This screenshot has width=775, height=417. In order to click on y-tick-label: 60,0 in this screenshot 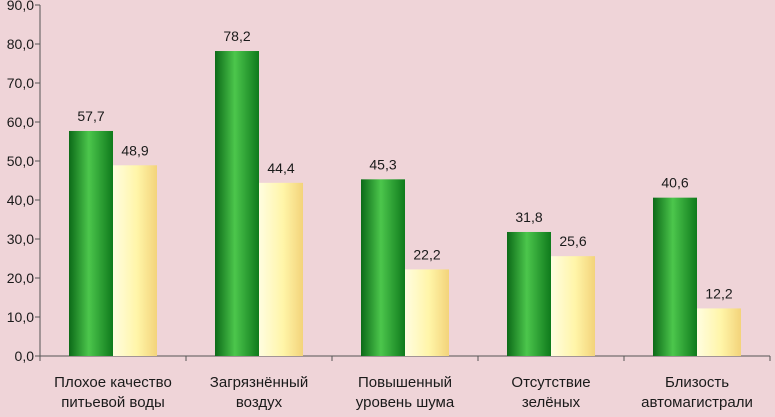, I will do `click(20, 122)`.